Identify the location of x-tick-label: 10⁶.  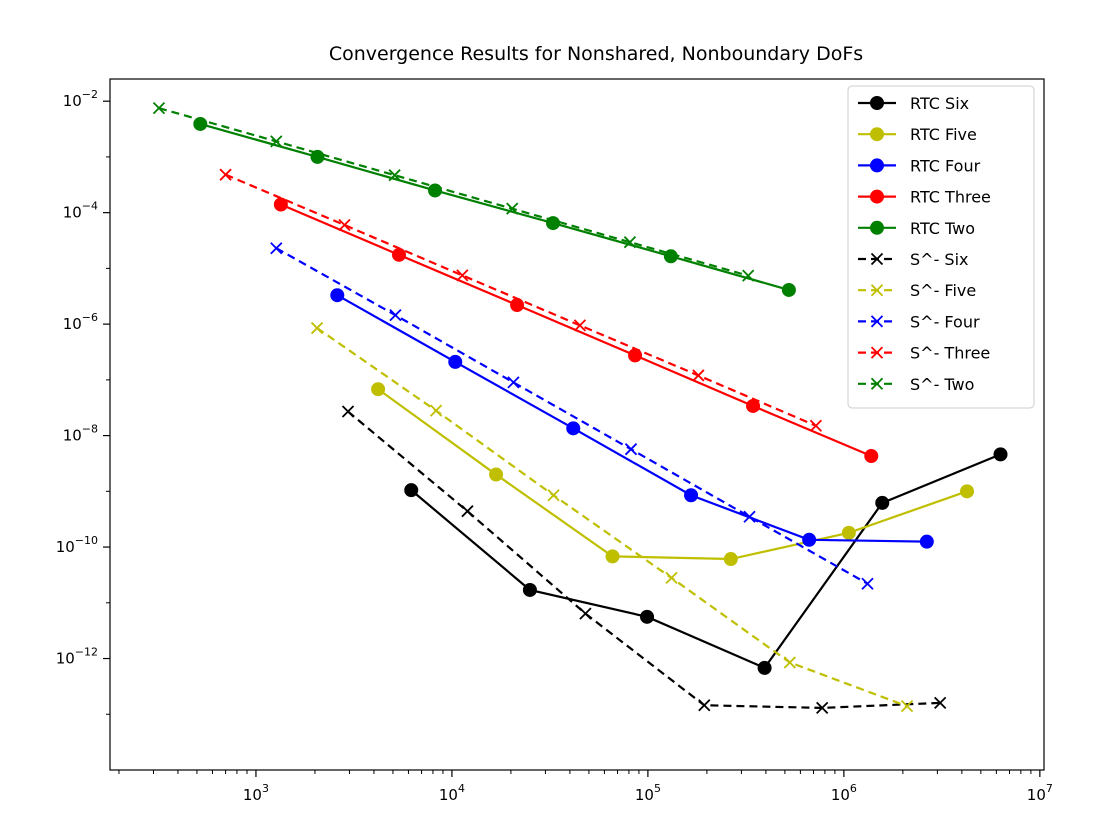
(844, 793).